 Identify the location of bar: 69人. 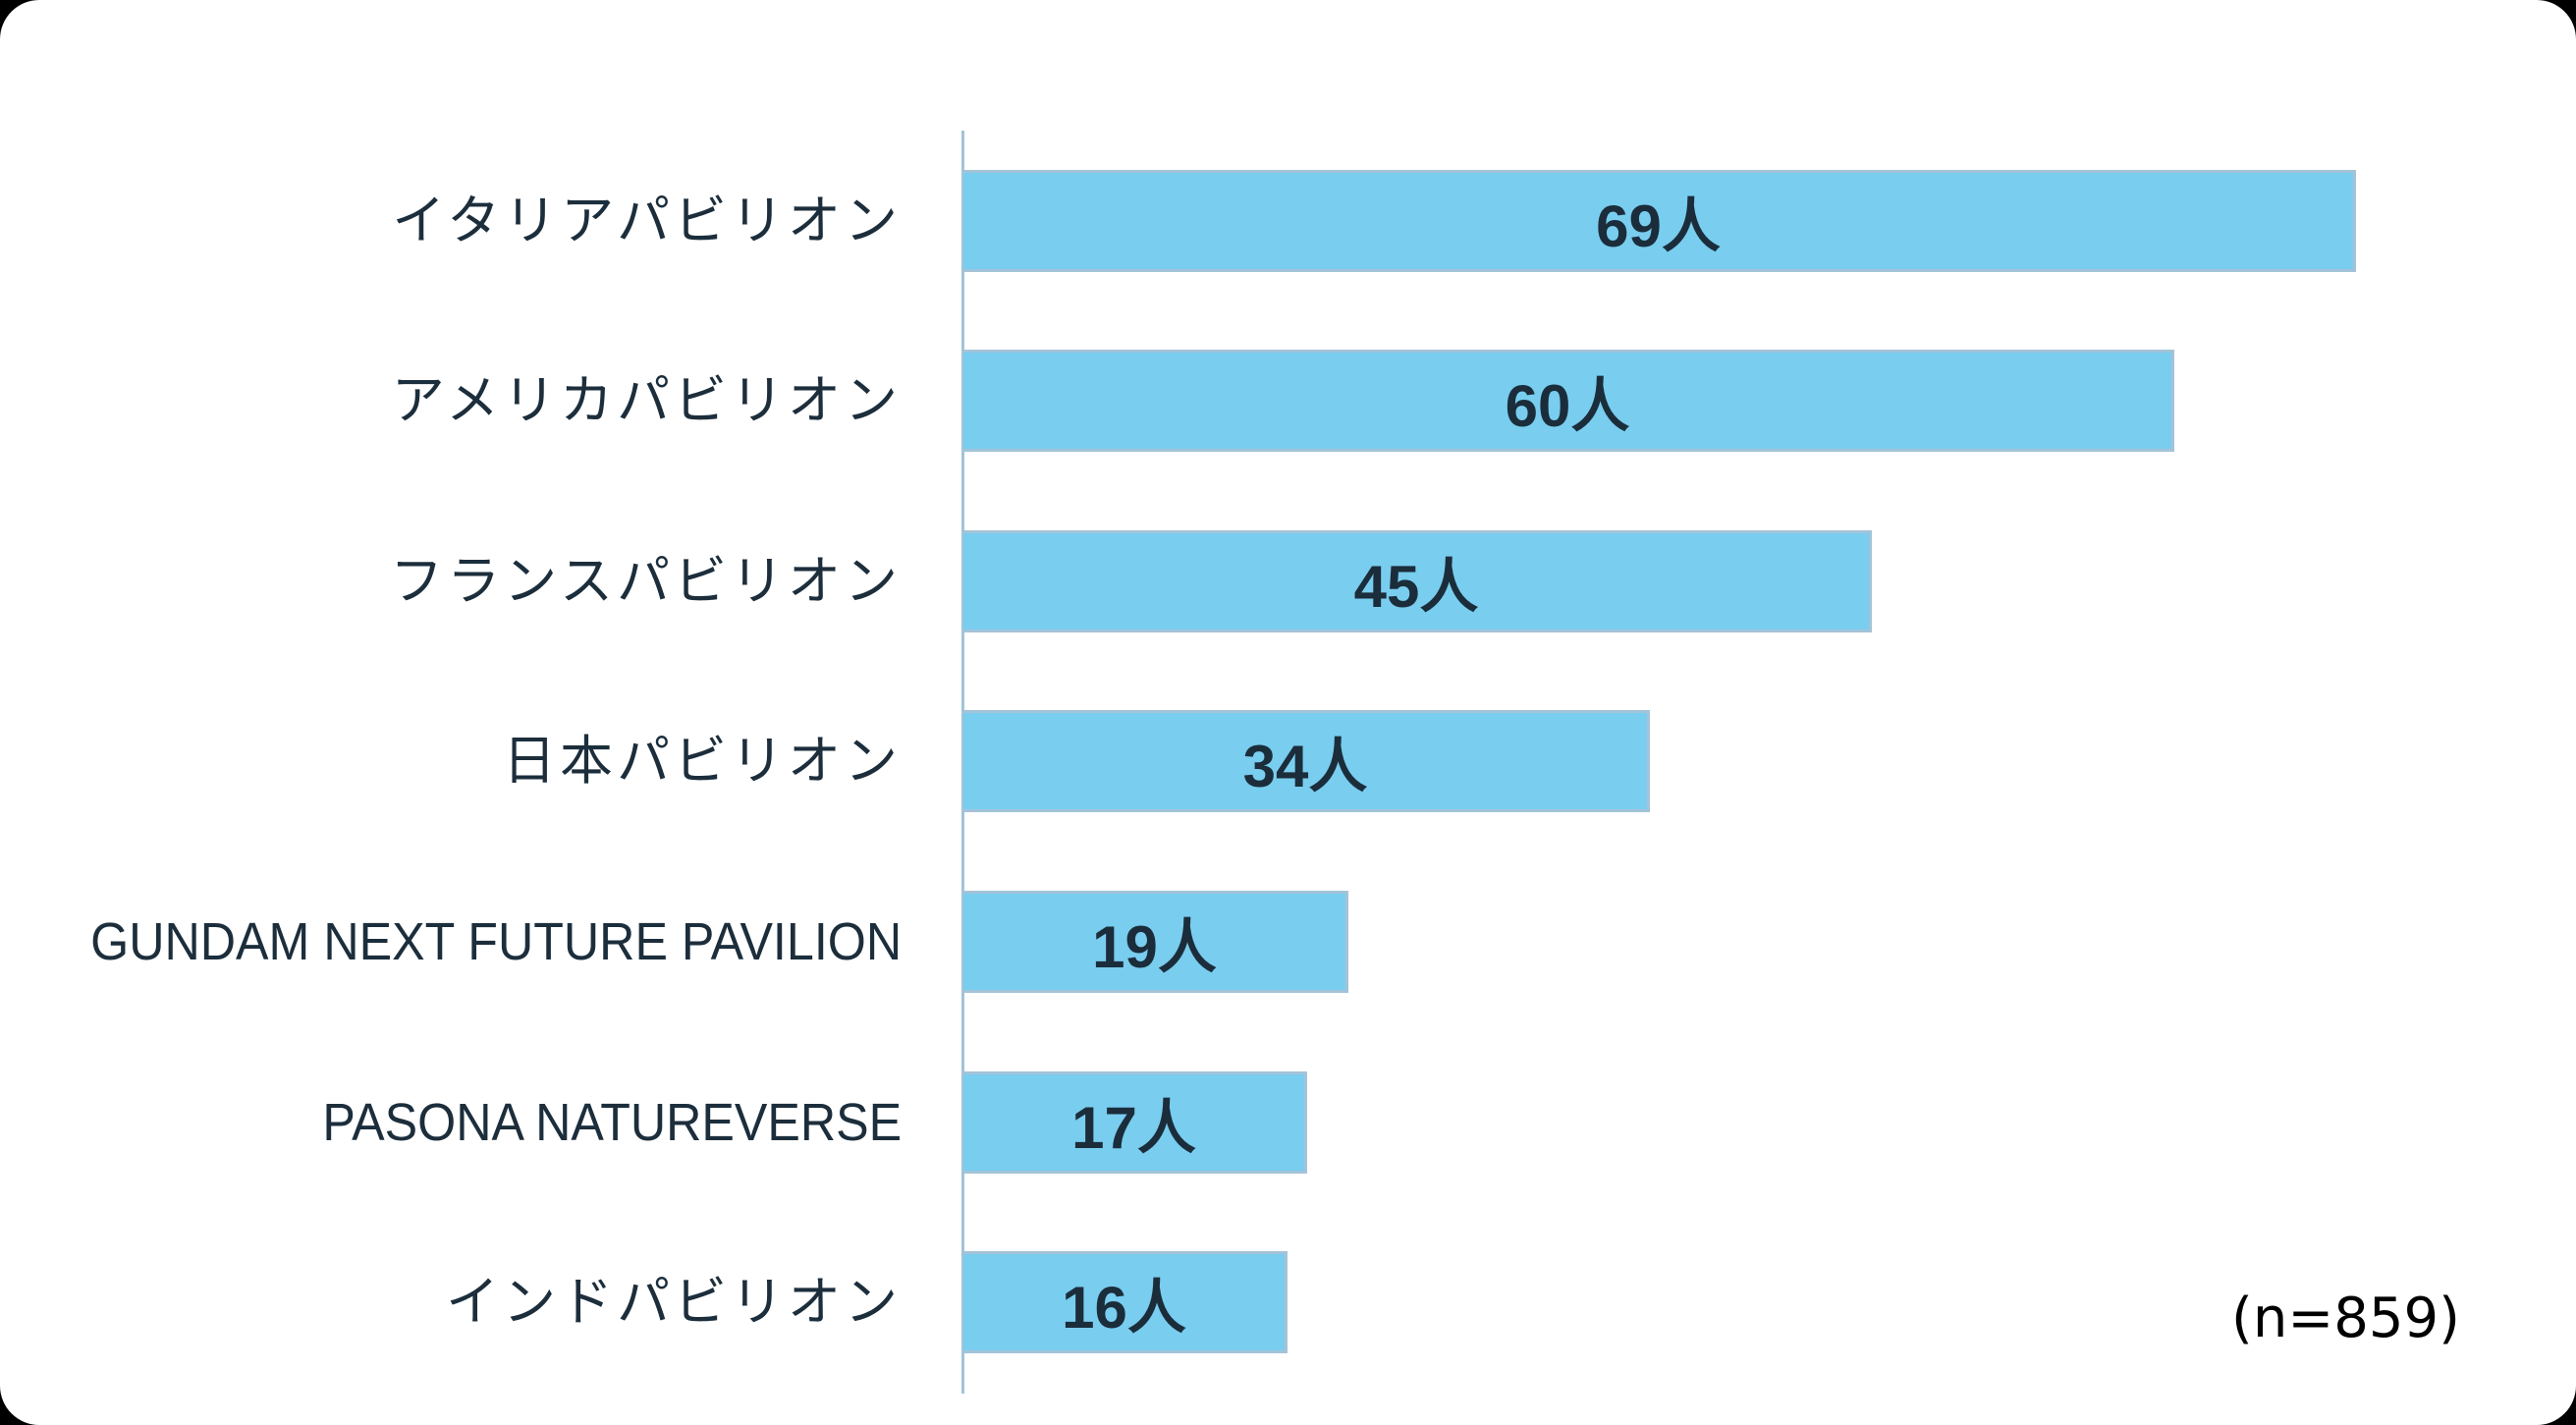
(1660, 221).